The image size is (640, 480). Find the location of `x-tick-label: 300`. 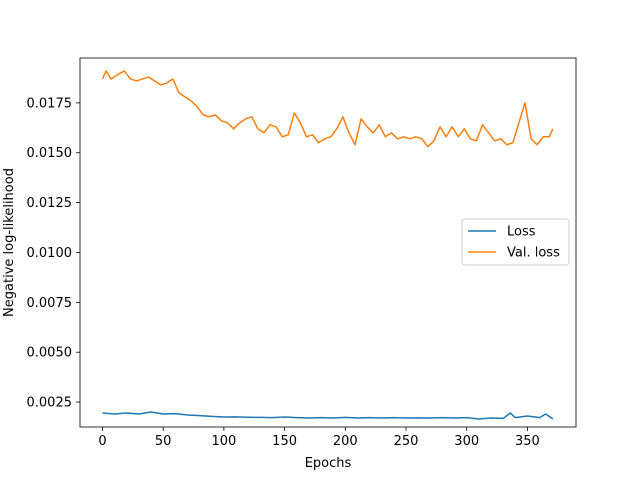

x-tick-label: 300 is located at coordinates (466, 441).